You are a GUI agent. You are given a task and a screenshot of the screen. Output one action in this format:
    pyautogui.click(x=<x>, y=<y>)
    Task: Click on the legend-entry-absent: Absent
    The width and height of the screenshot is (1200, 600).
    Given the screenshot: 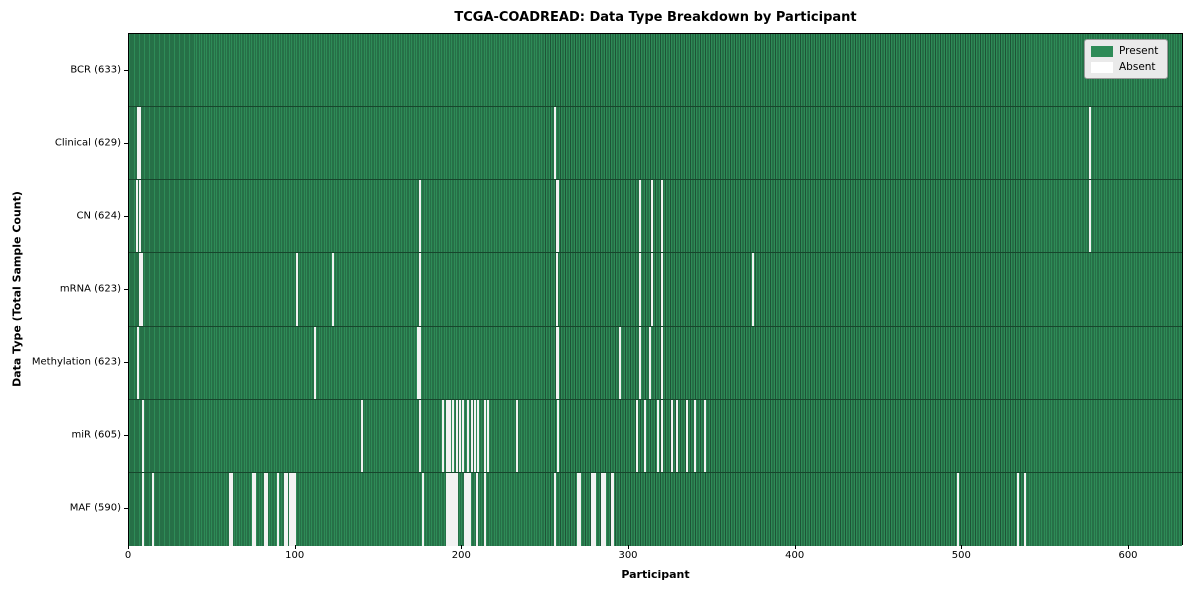 What is the action you would take?
    pyautogui.click(x=1124, y=67)
    